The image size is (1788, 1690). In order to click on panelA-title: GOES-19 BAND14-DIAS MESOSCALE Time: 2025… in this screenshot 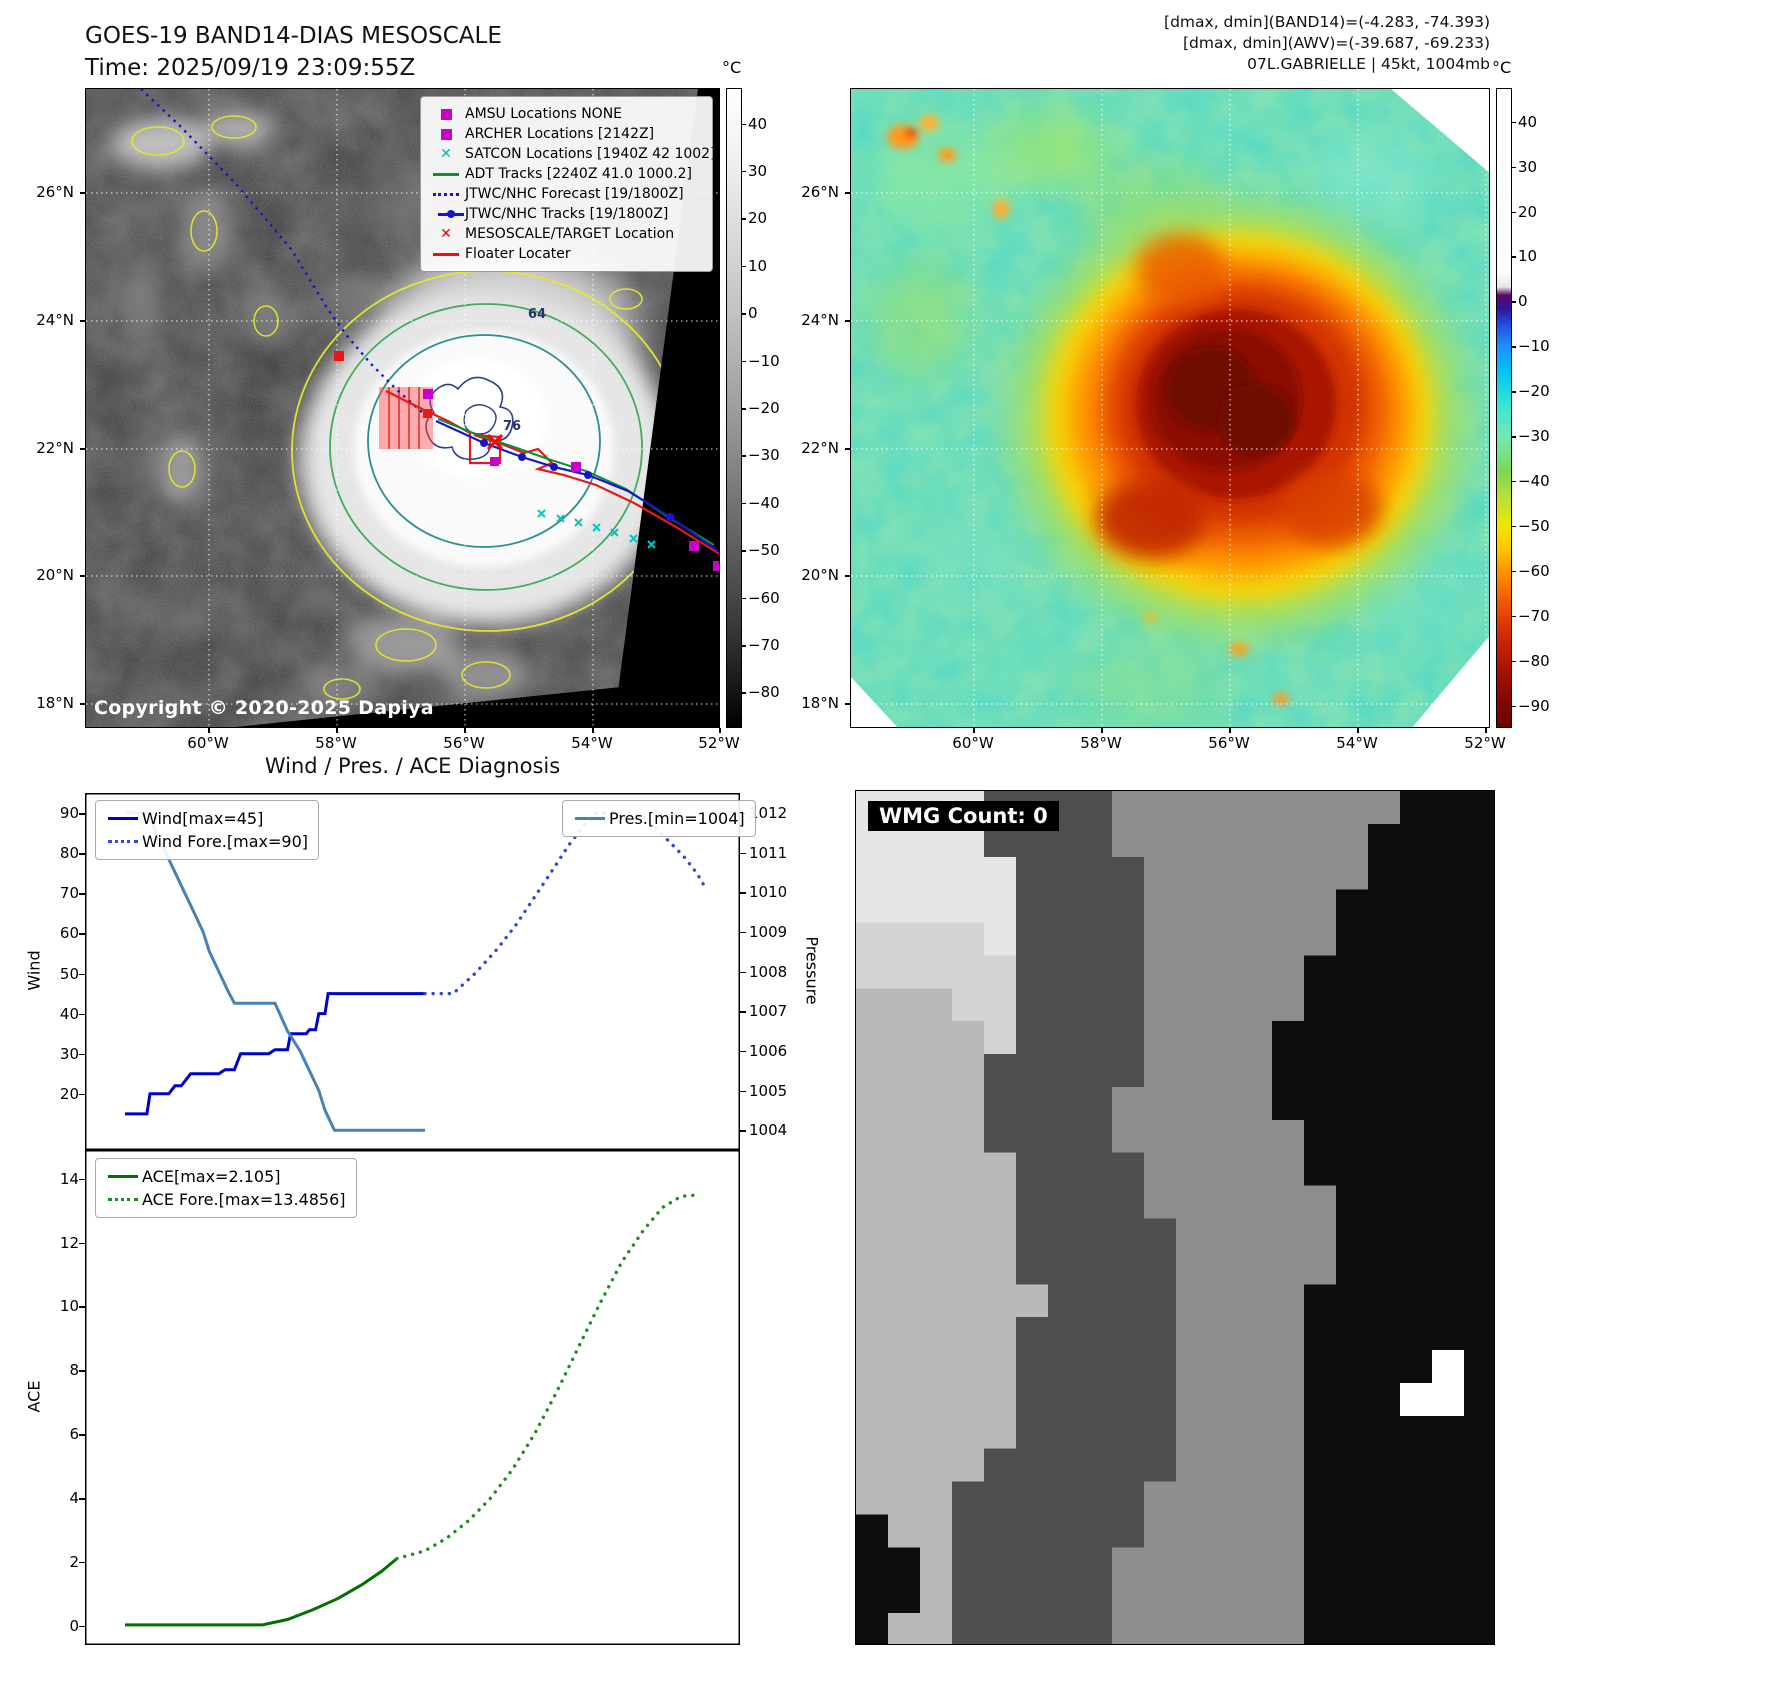, I will do `click(293, 52)`.